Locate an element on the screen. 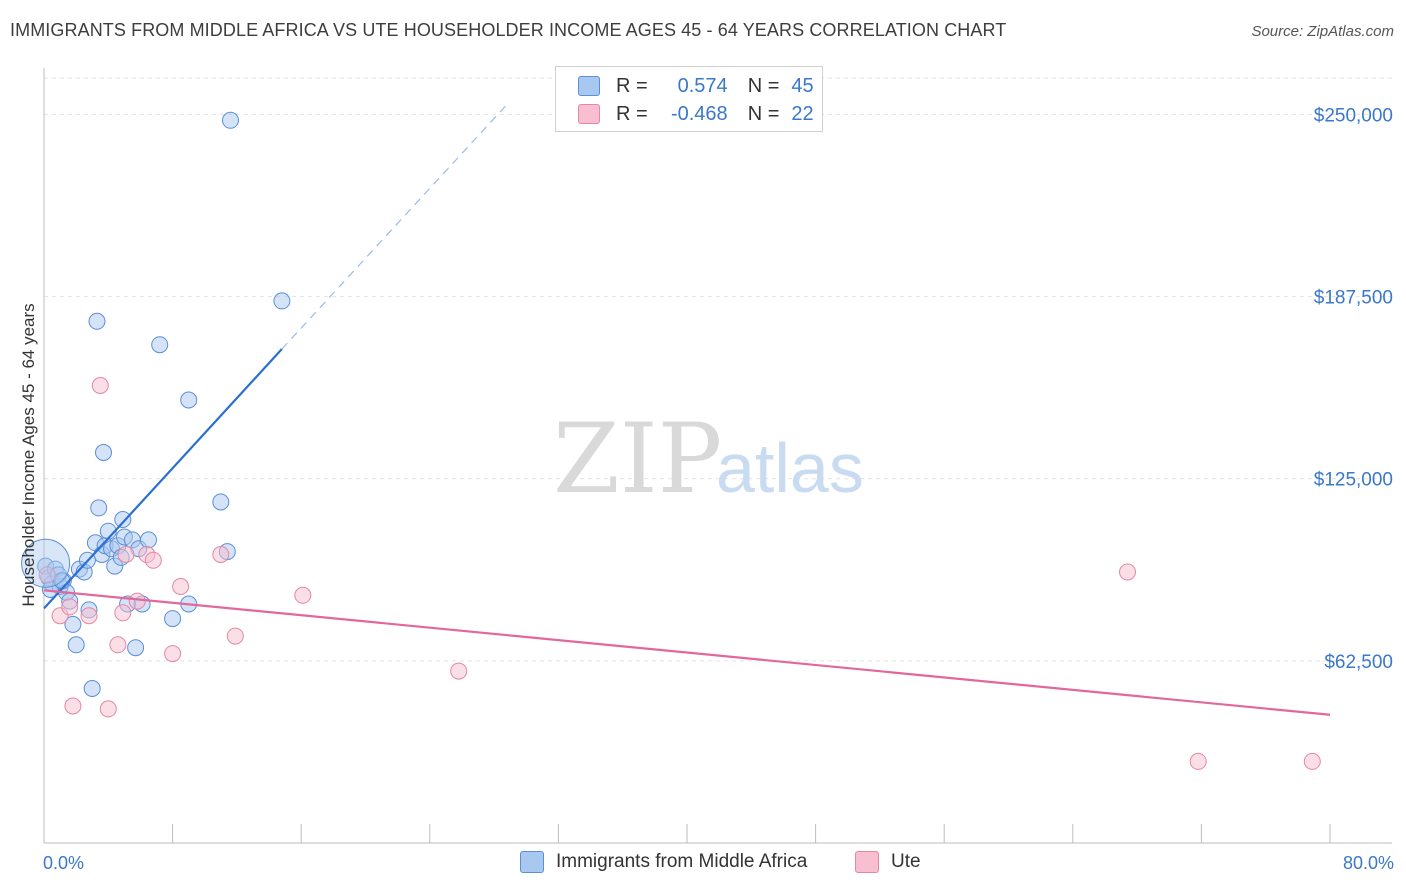  source-label: Source: ZipAtlas.com is located at coordinates (1322, 31).